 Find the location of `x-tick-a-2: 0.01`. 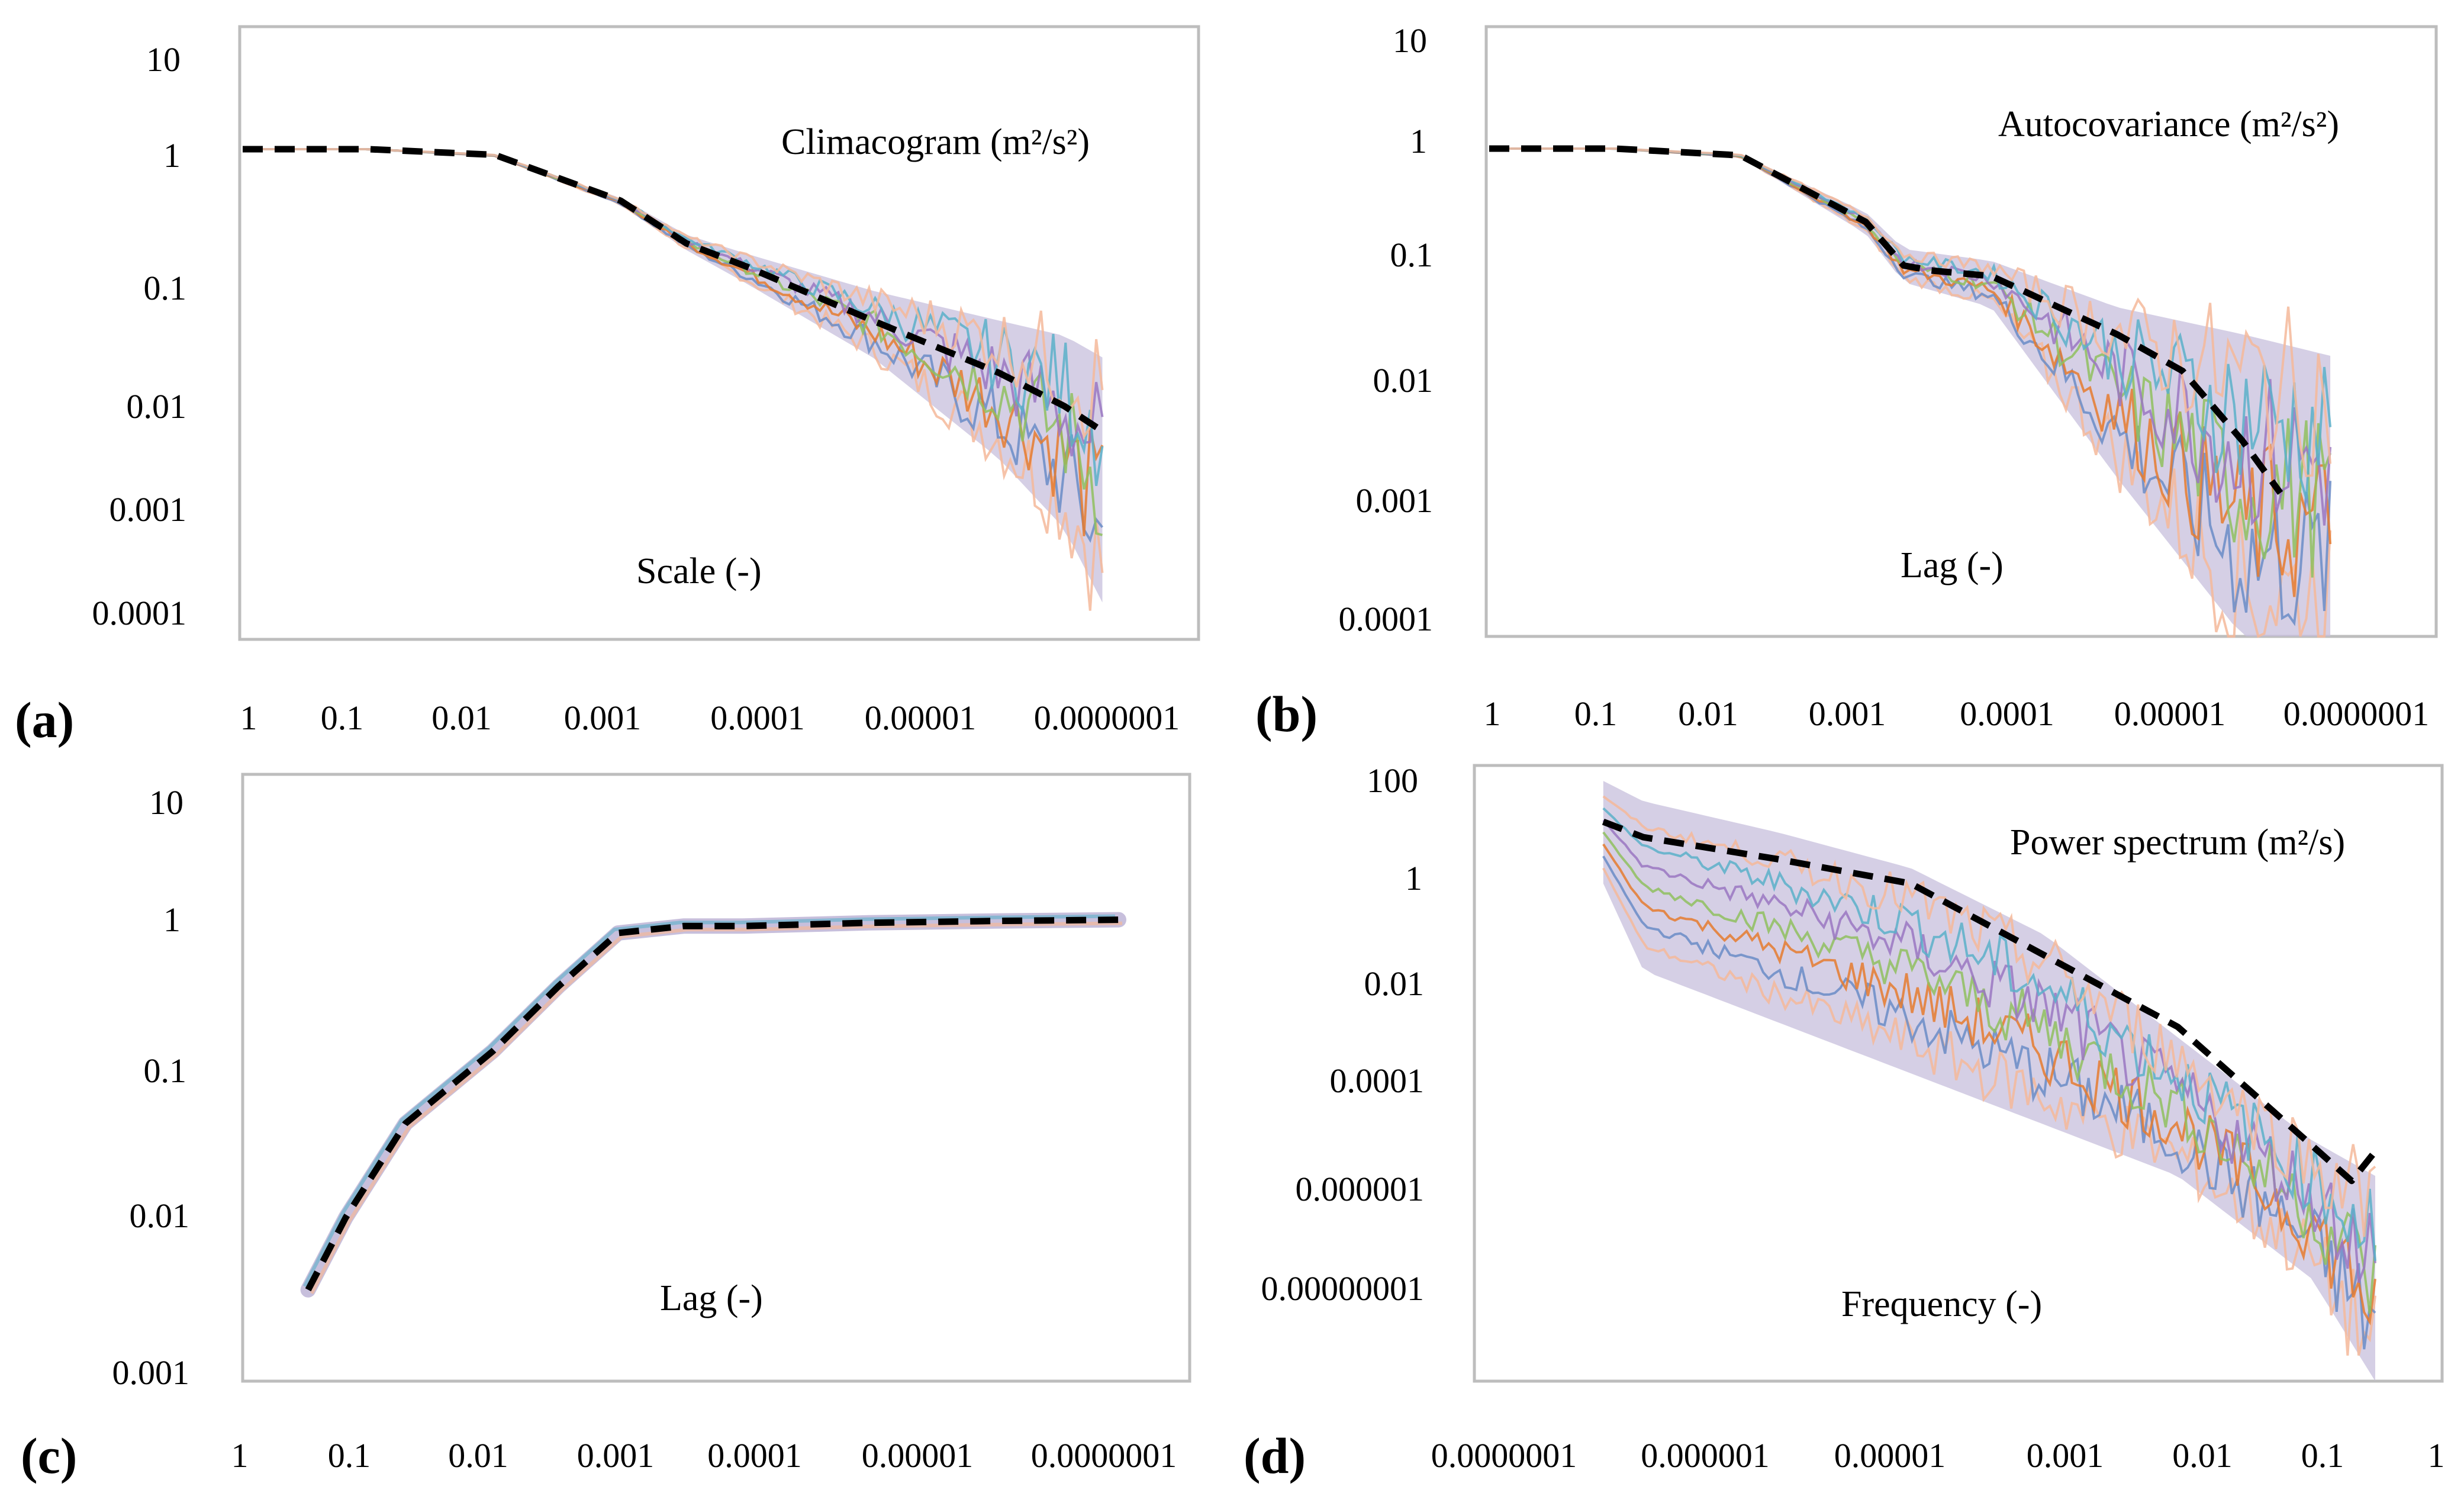

x-tick-a-2: 0.01 is located at coordinates (461, 718).